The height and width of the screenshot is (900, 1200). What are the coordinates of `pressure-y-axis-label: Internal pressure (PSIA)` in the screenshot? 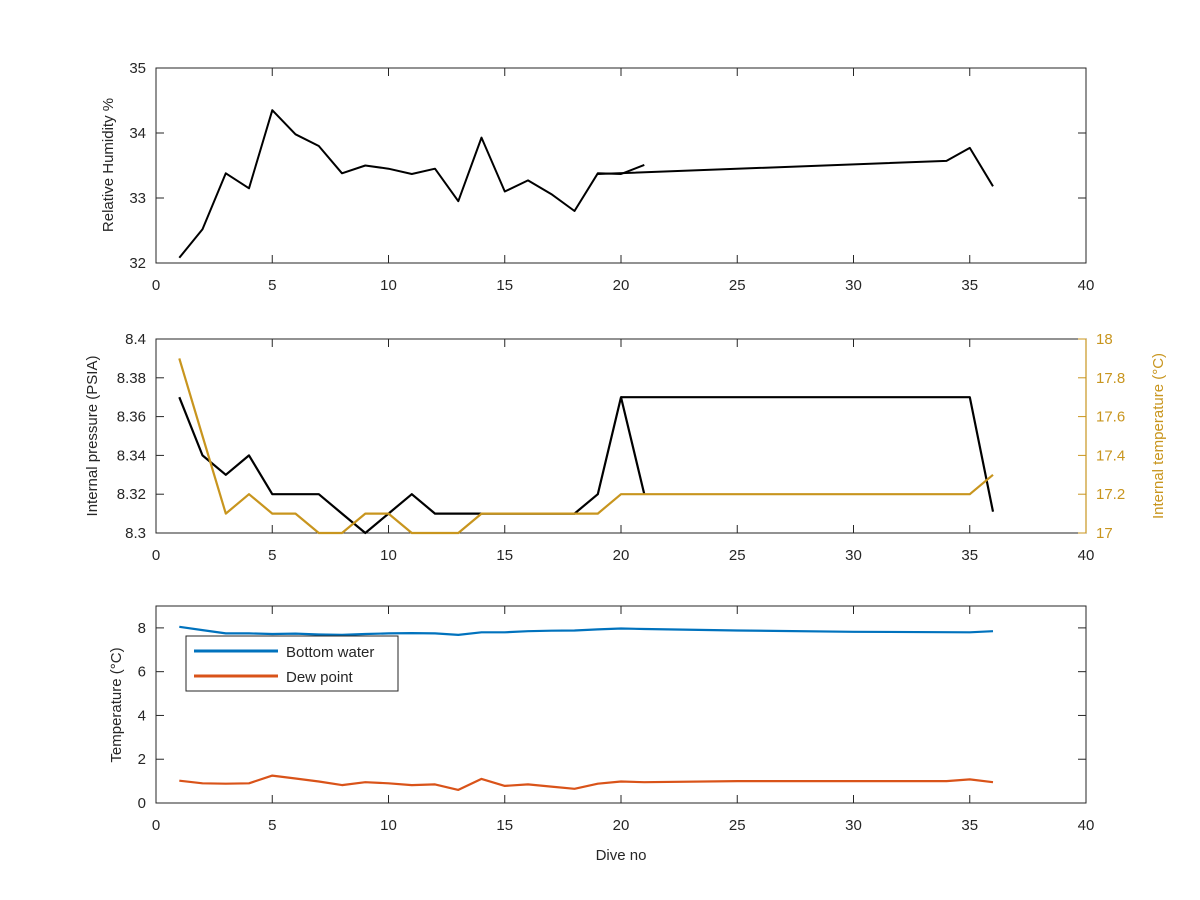 It's located at (92, 436).